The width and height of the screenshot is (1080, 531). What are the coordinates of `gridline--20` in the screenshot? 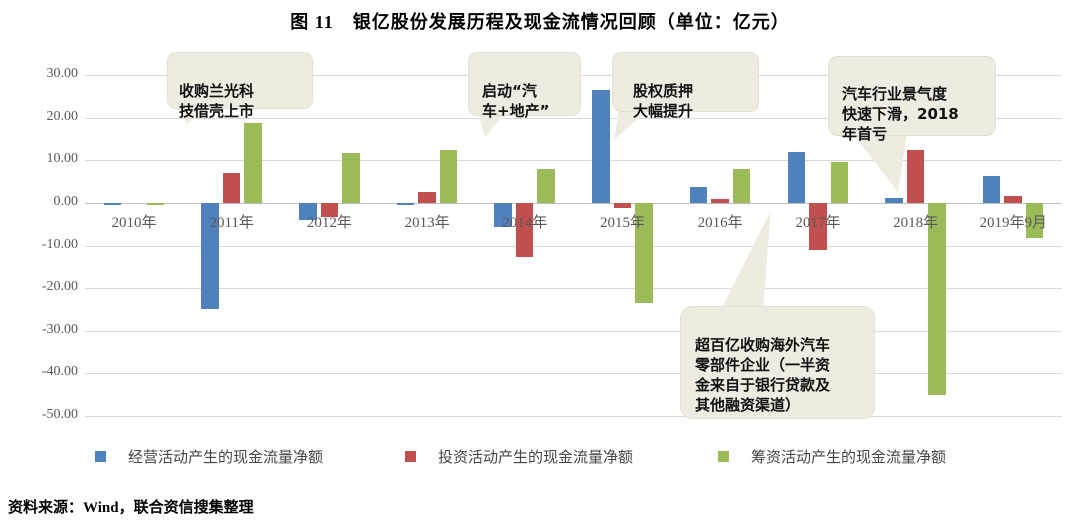 It's located at (573, 289).